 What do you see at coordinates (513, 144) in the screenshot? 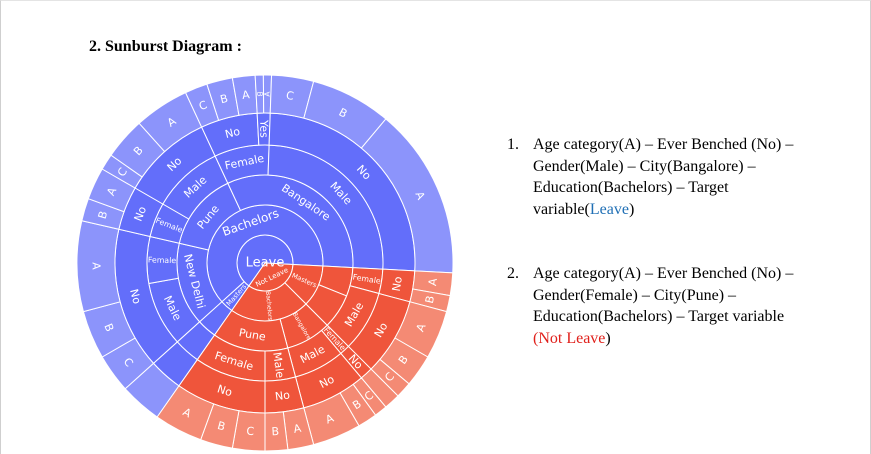
I see `list-marker: 1.` at bounding box center [513, 144].